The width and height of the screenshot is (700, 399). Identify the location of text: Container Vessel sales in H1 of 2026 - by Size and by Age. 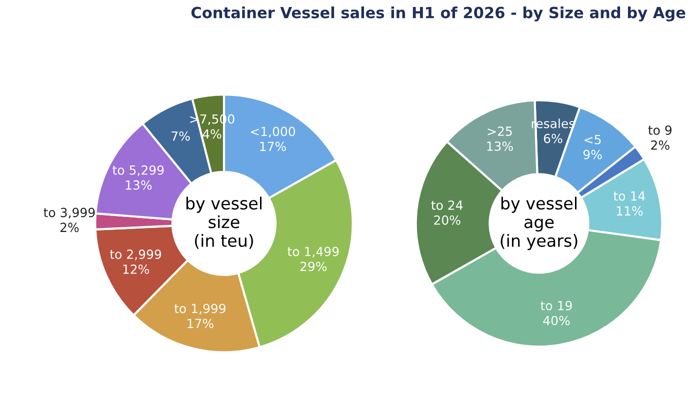
(438, 14).